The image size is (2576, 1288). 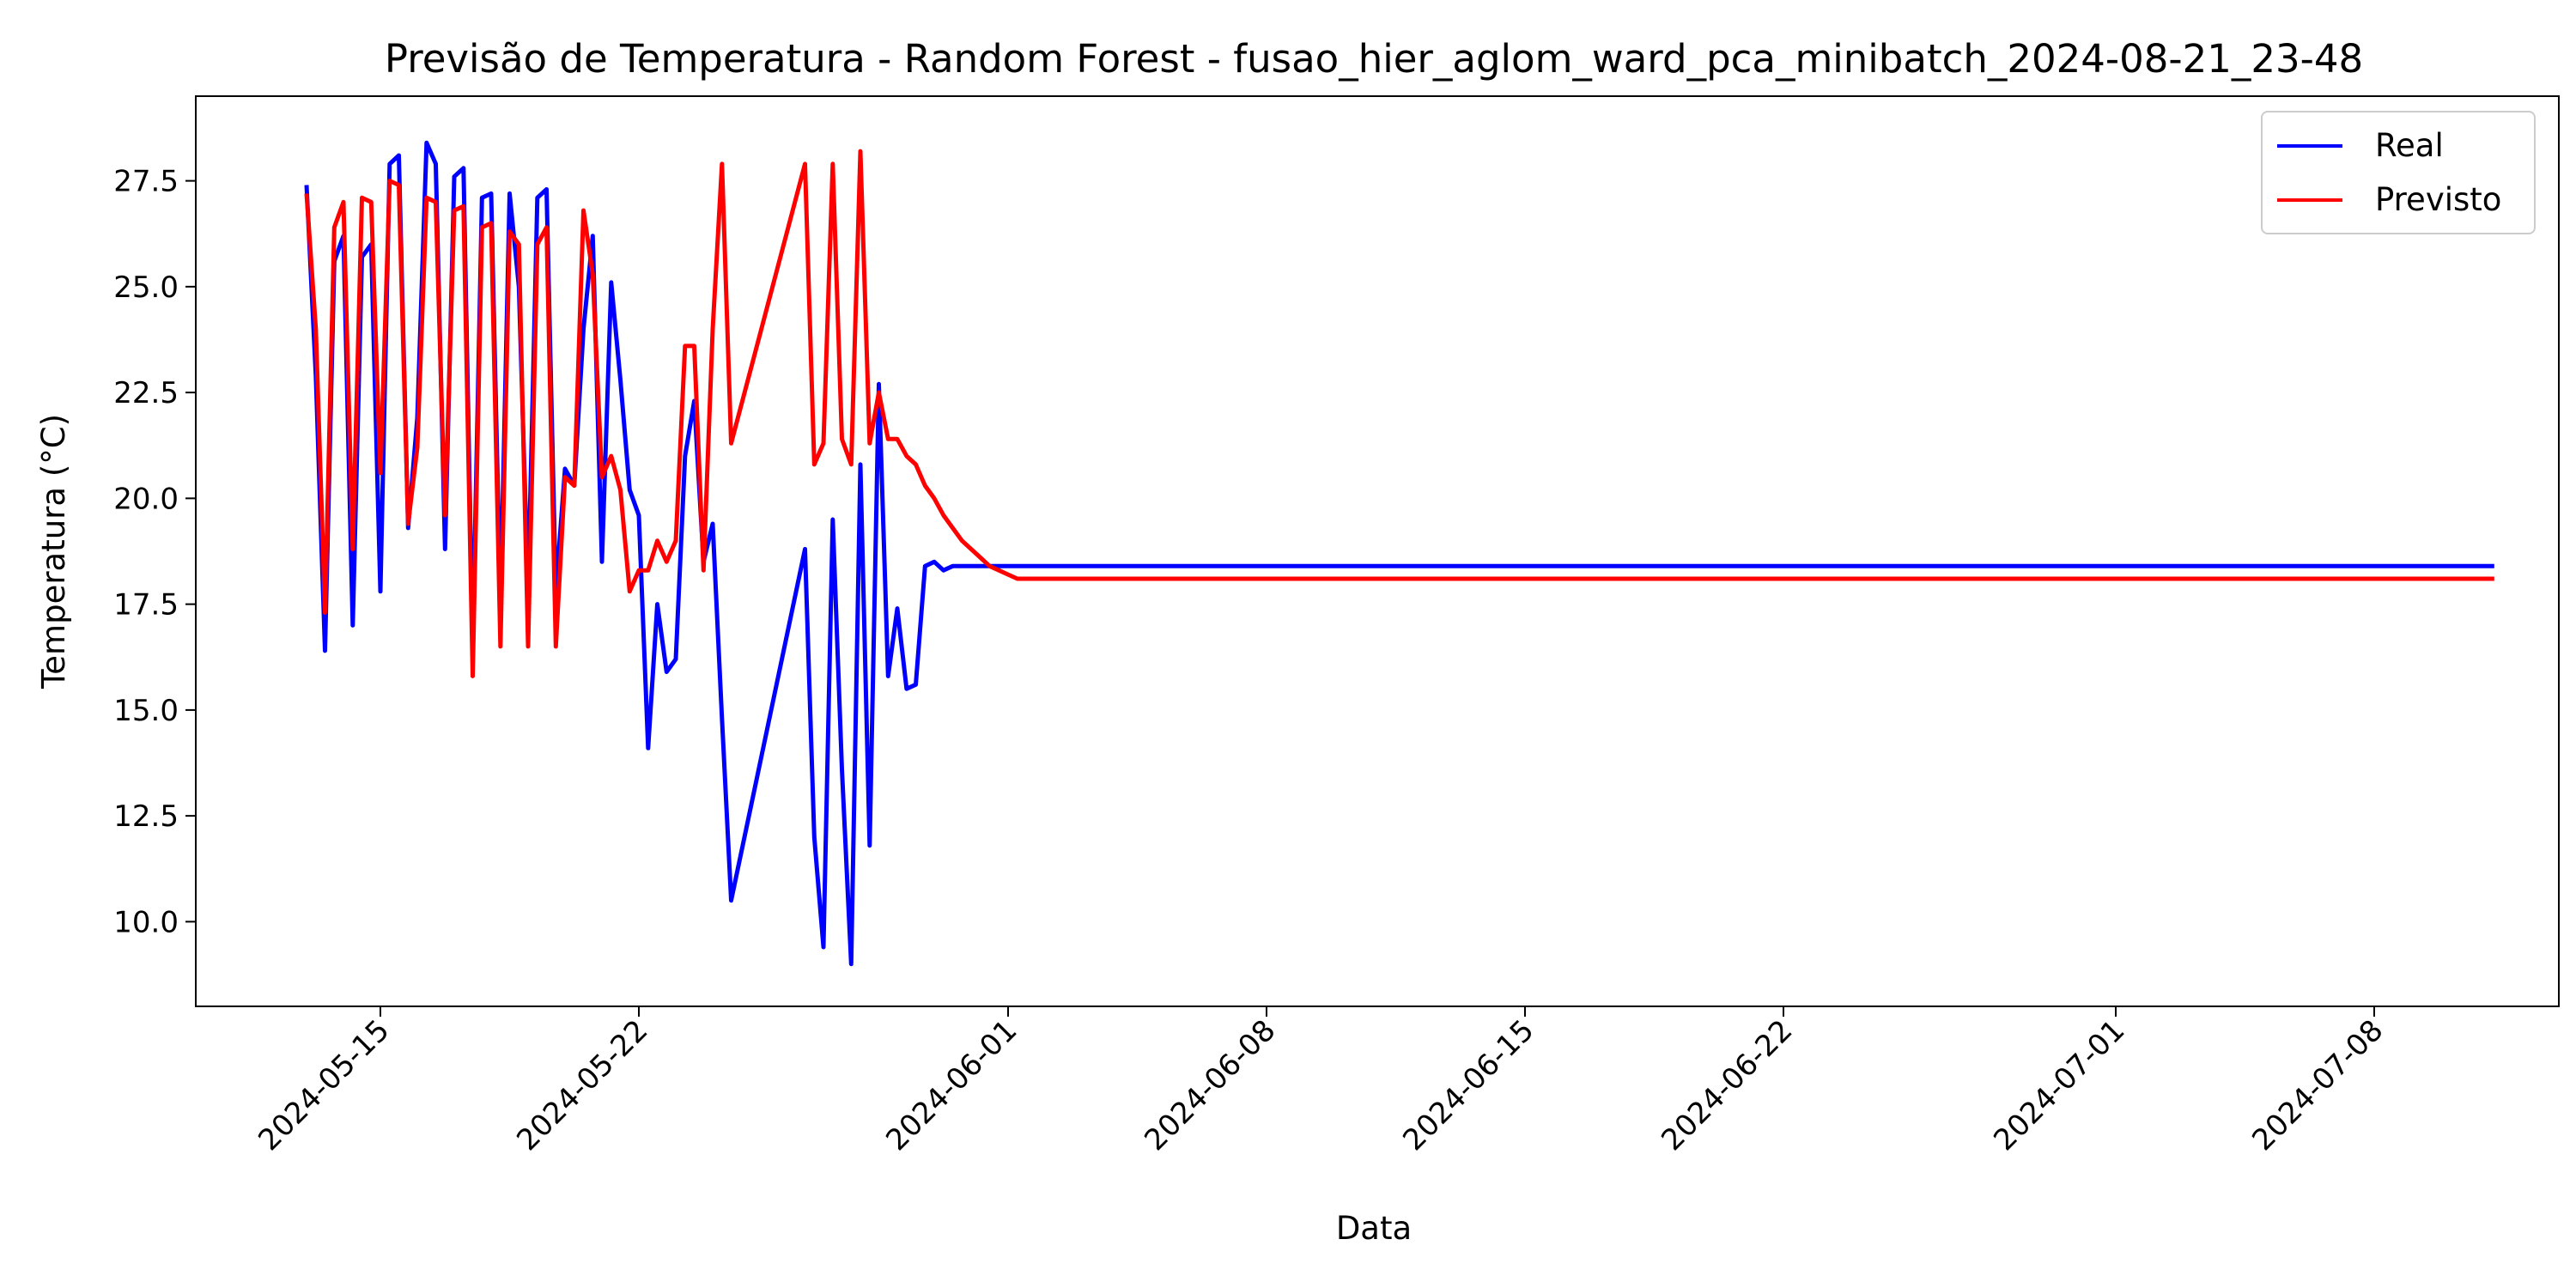 What do you see at coordinates (2409, 145) in the screenshot?
I see `legend-label-real: Real` at bounding box center [2409, 145].